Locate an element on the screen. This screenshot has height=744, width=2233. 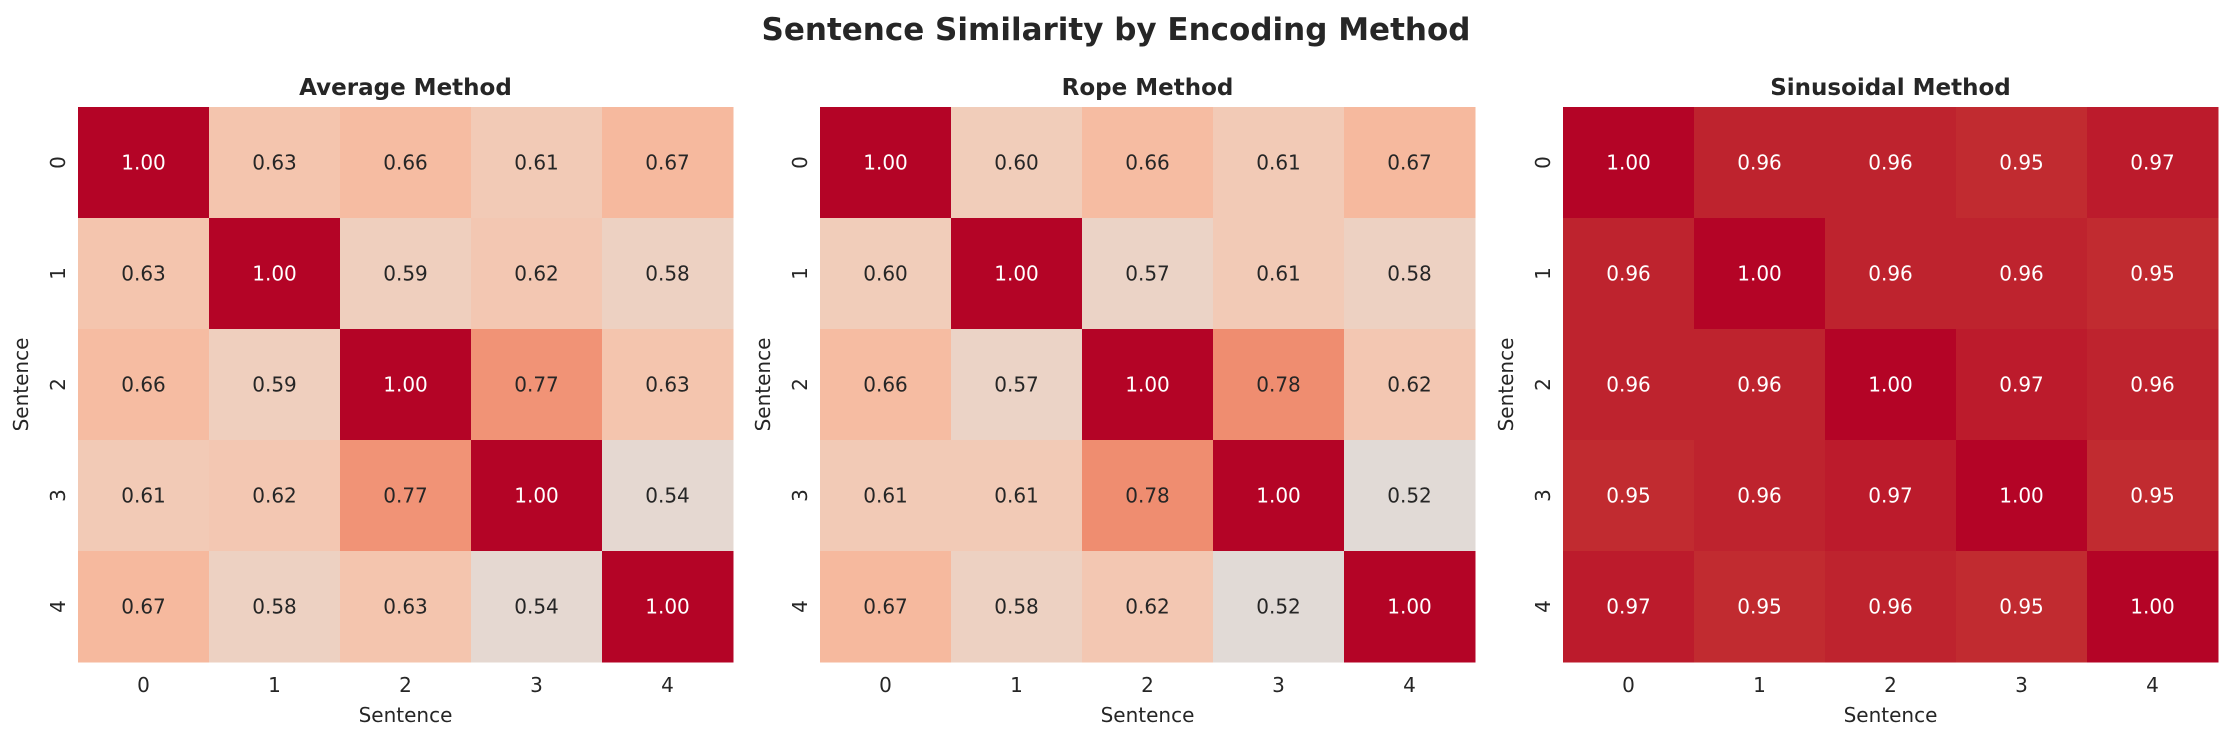
cell-label: 0.67 is located at coordinates (1409, 163).